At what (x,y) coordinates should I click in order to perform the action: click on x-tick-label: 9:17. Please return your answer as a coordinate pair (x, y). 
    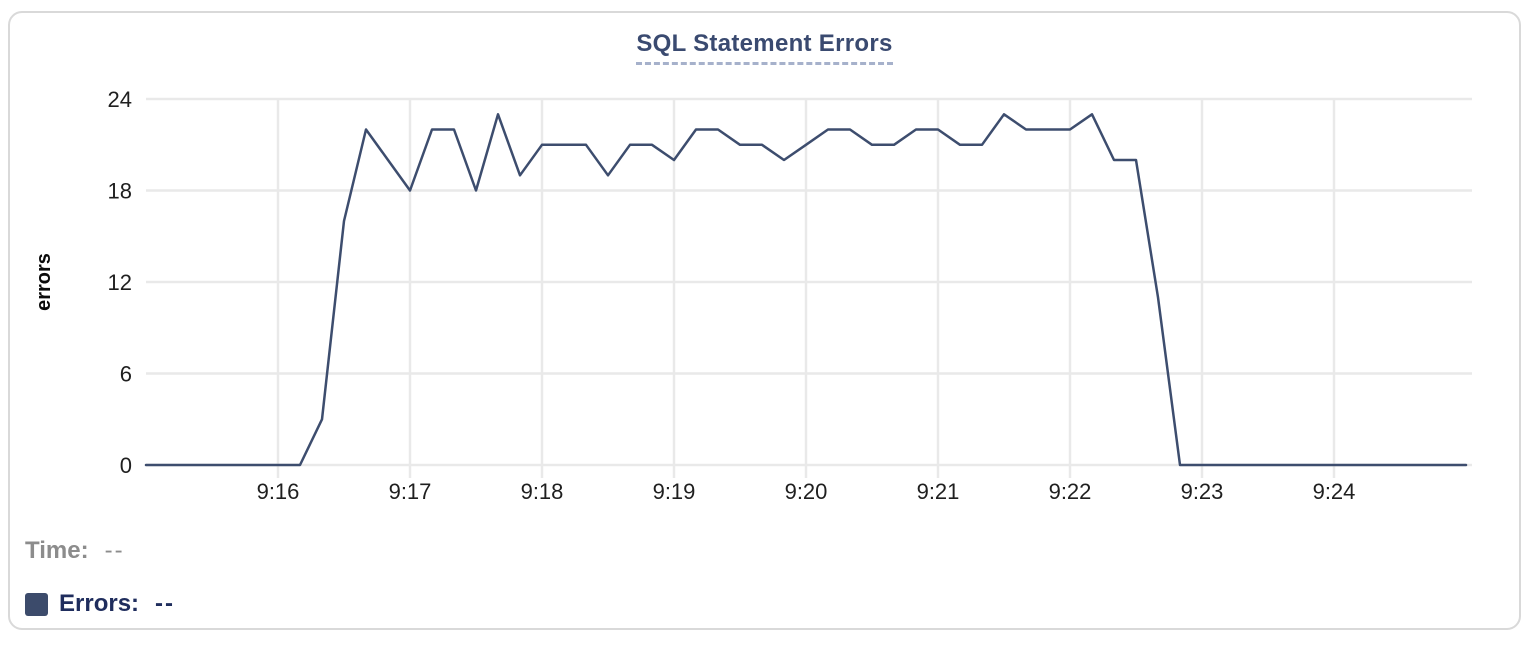
    Looking at the image, I should click on (410, 491).